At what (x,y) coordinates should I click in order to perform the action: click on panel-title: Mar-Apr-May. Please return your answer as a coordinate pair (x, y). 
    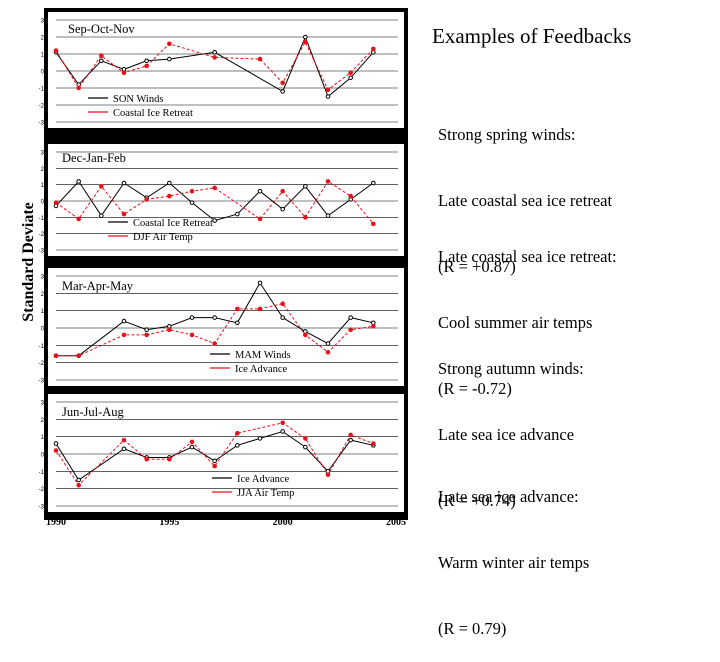
    Looking at the image, I should click on (98, 286).